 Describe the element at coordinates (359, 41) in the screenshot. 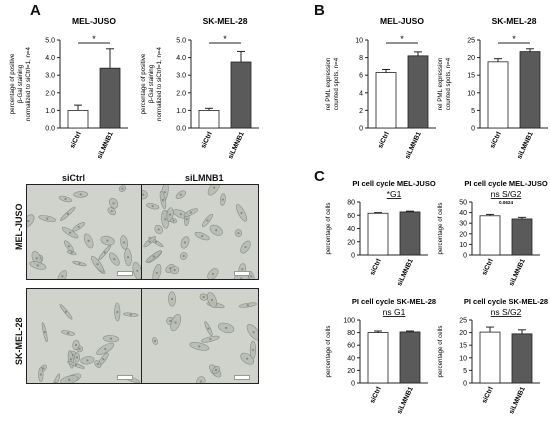

I see `y-tick-label: 10` at that location.